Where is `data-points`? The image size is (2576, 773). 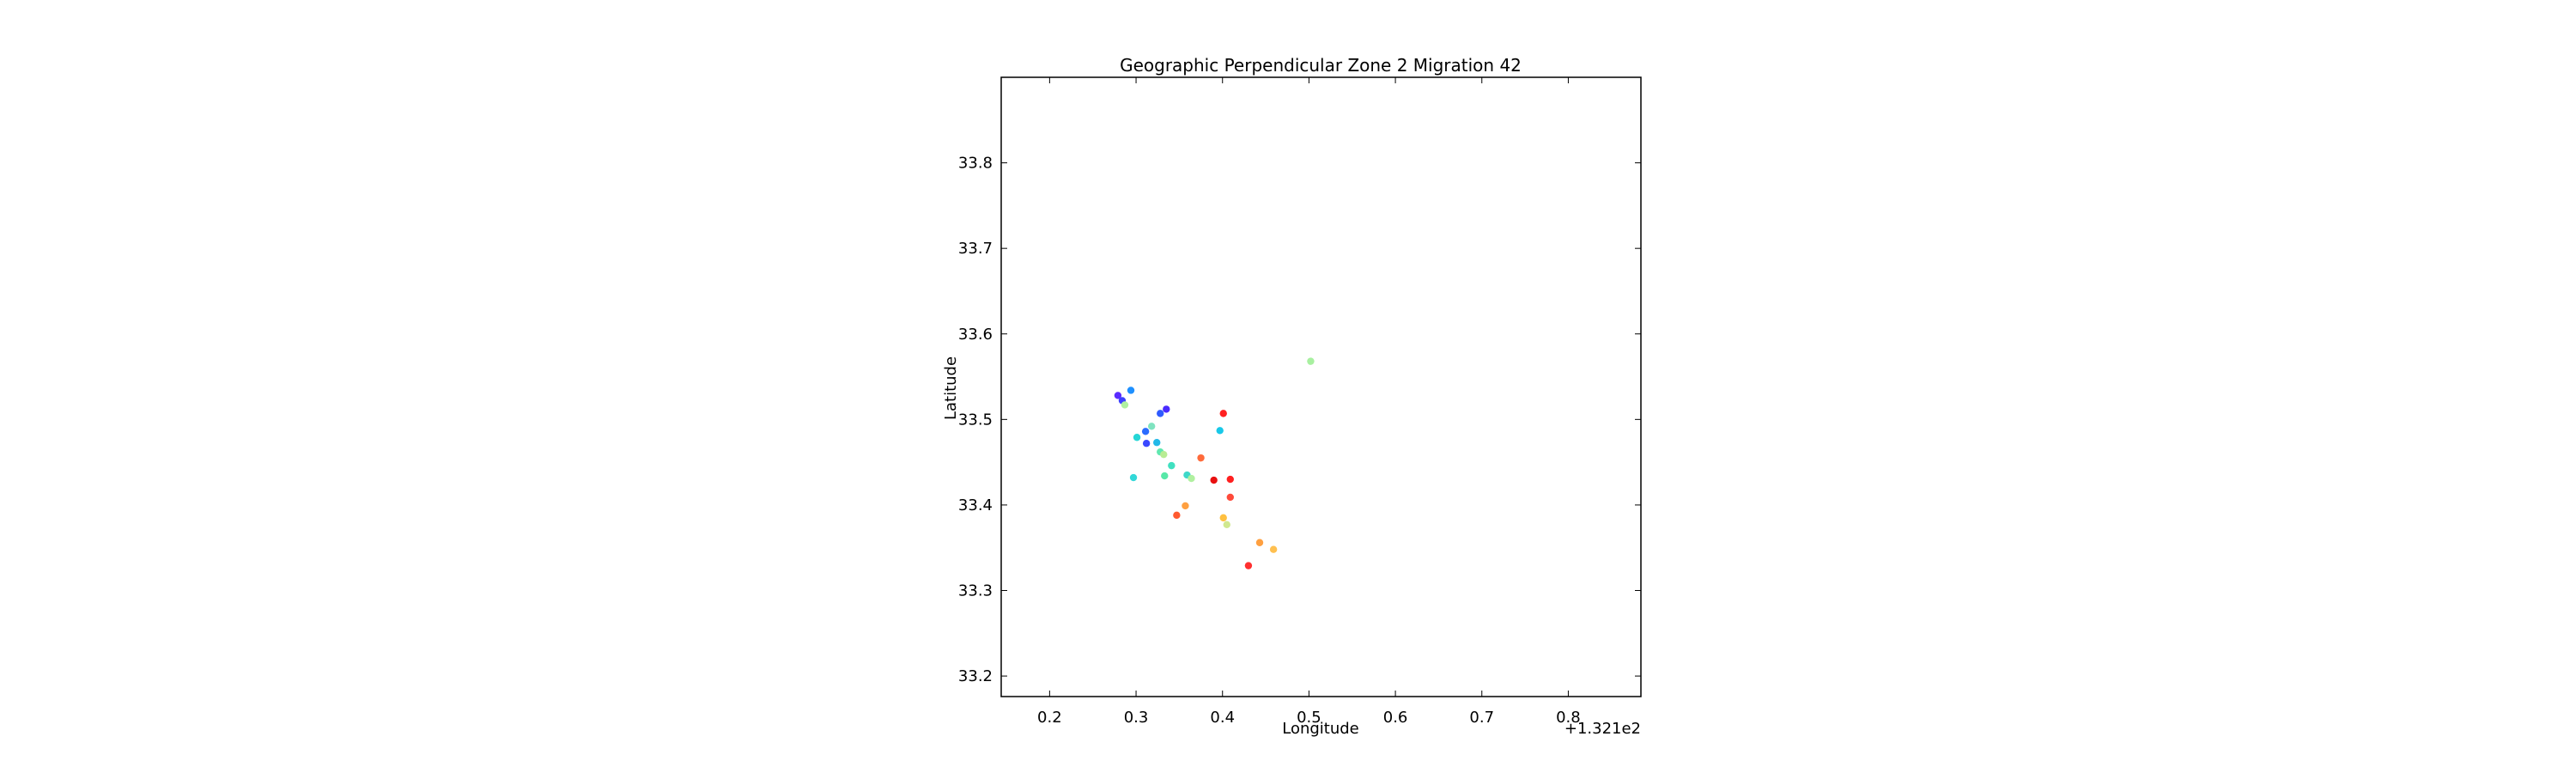
data-points is located at coordinates (1214, 463).